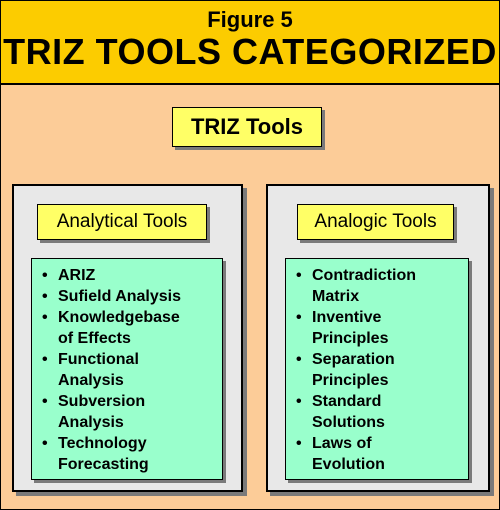 The width and height of the screenshot is (500, 510). I want to click on tool-item-text: Separation, so click(353, 359).